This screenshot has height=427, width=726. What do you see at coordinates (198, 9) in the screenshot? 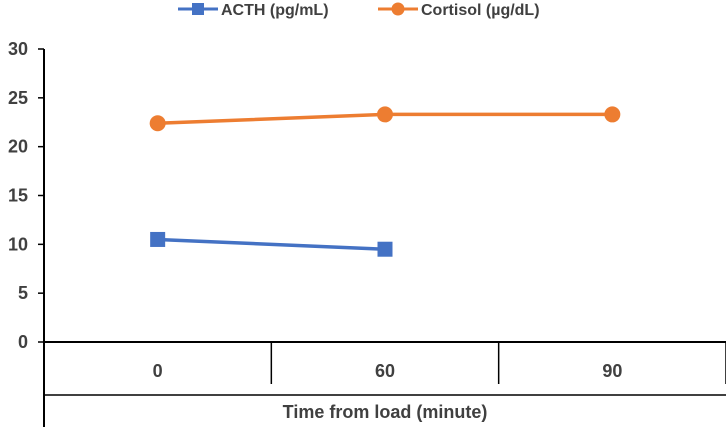
I see `legend-marker-acth` at bounding box center [198, 9].